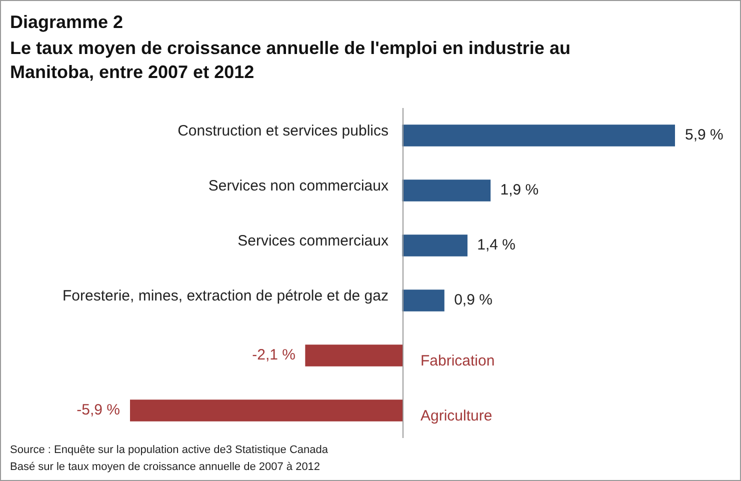 The height and width of the screenshot is (481, 741). I want to click on y-tick-label: Construction et services publics, so click(283, 131).